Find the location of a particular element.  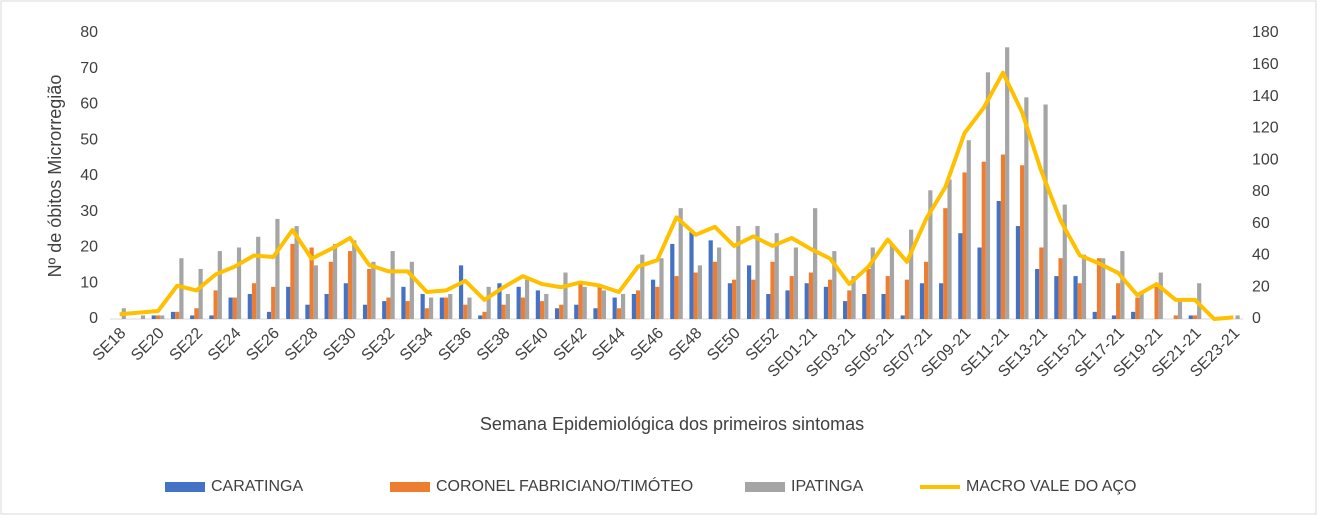

legend-label: CARATINGA is located at coordinates (257, 486).